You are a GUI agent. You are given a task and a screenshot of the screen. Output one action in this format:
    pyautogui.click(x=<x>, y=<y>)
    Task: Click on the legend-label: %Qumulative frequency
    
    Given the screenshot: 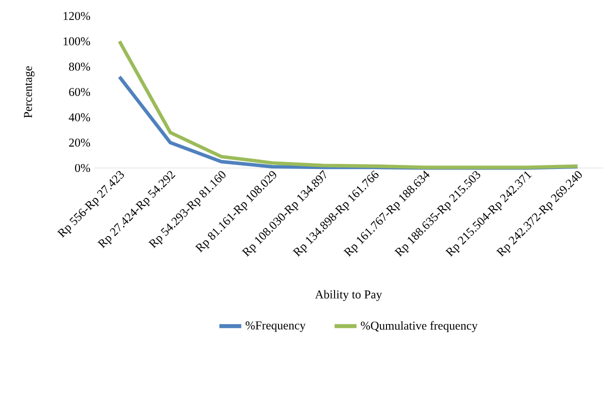 What is the action you would take?
    pyautogui.click(x=419, y=326)
    